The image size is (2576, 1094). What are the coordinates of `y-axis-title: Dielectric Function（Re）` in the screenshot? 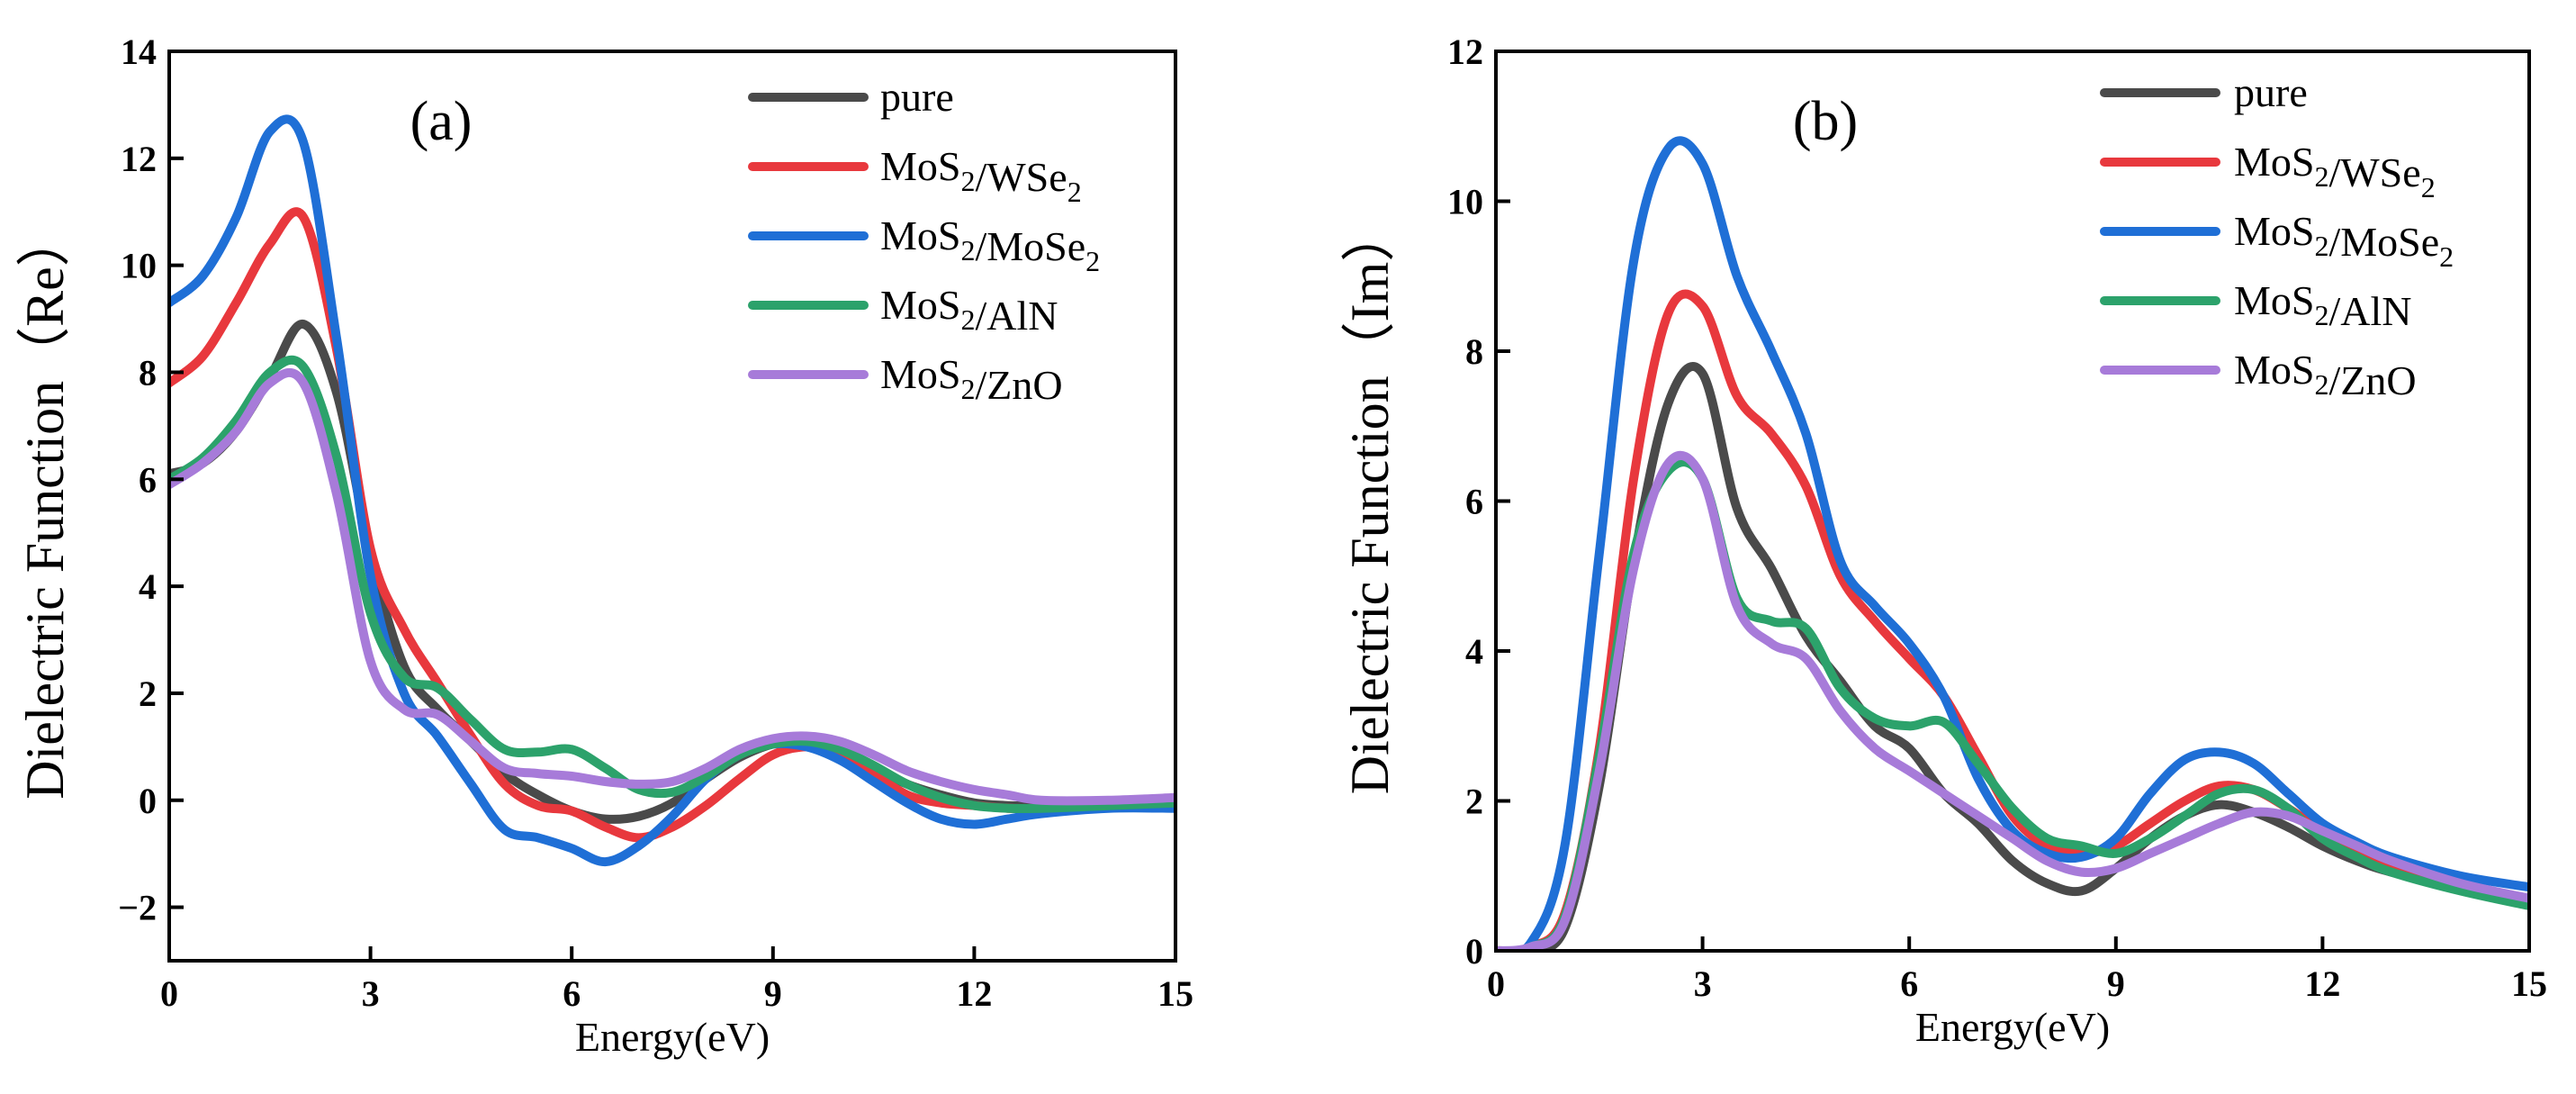 It's located at (45, 506).